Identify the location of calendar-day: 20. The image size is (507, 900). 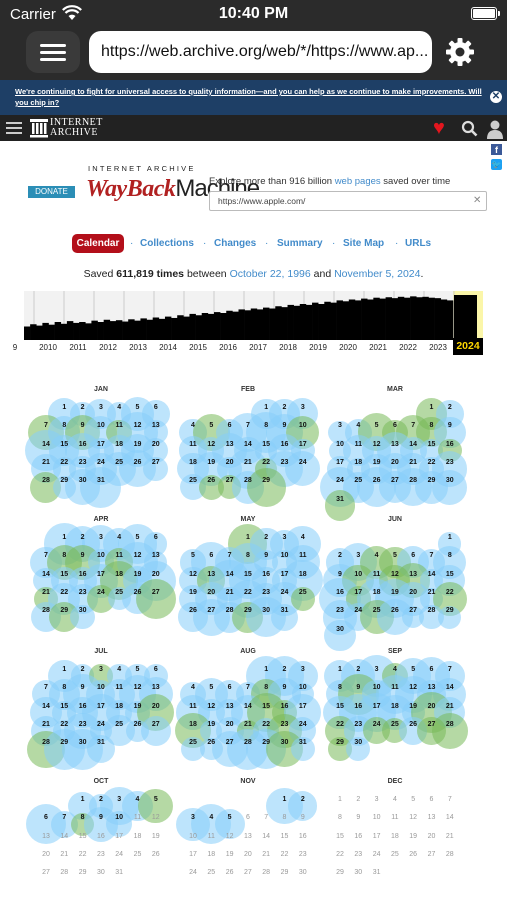
(431, 706).